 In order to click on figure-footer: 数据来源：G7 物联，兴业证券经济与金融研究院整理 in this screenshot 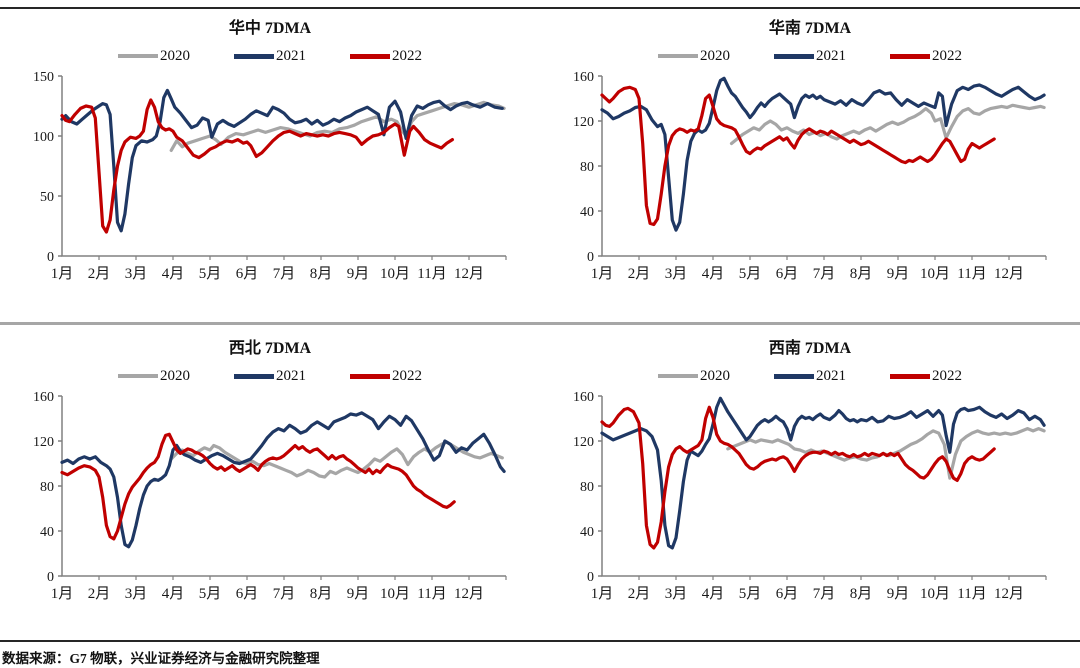, I will do `click(540, 653)`.